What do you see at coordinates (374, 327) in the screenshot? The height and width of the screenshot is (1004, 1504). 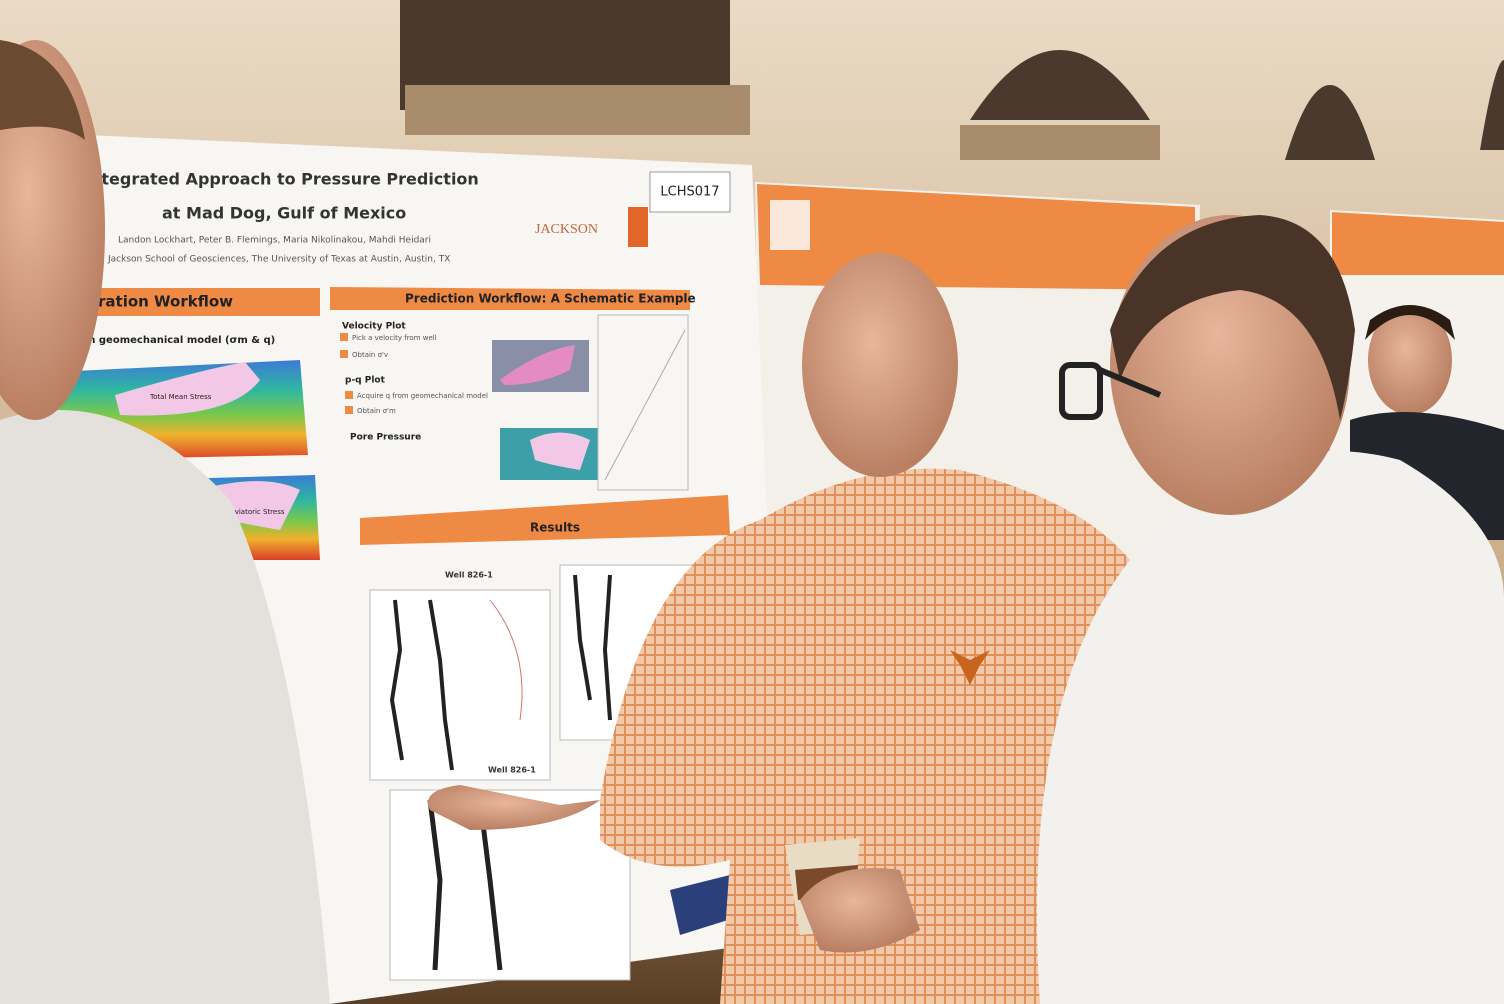 I see `step-heading: Velocity Plot` at bounding box center [374, 327].